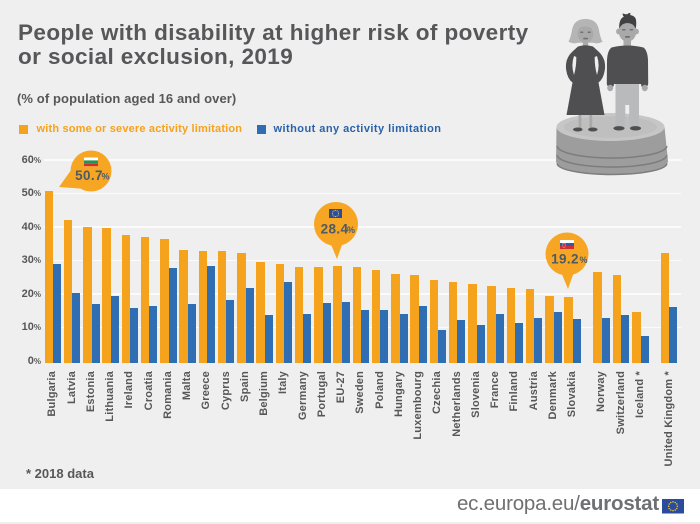  What do you see at coordinates (89, 175) in the screenshot?
I see `svg-text: 50.7` at bounding box center [89, 175].